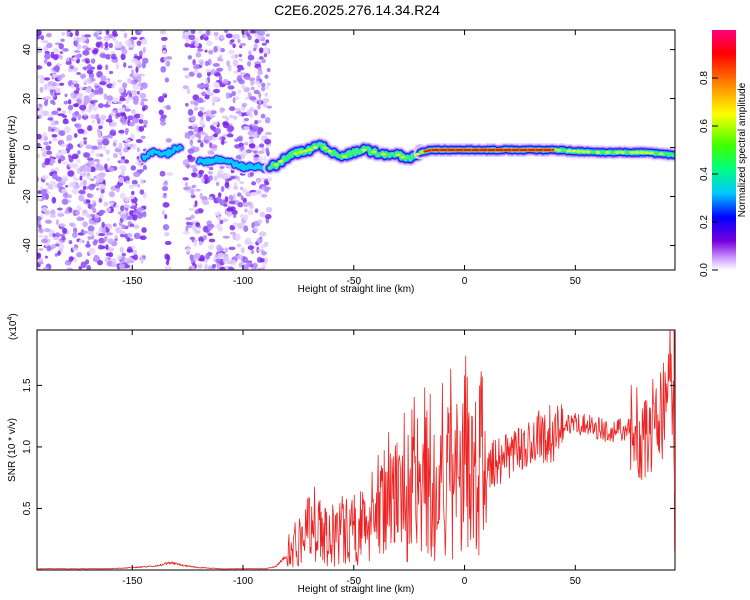 The height and width of the screenshot is (600, 750). Describe the element at coordinates (704, 78) in the screenshot. I see `colorbar-tick-label: 0.8` at that location.